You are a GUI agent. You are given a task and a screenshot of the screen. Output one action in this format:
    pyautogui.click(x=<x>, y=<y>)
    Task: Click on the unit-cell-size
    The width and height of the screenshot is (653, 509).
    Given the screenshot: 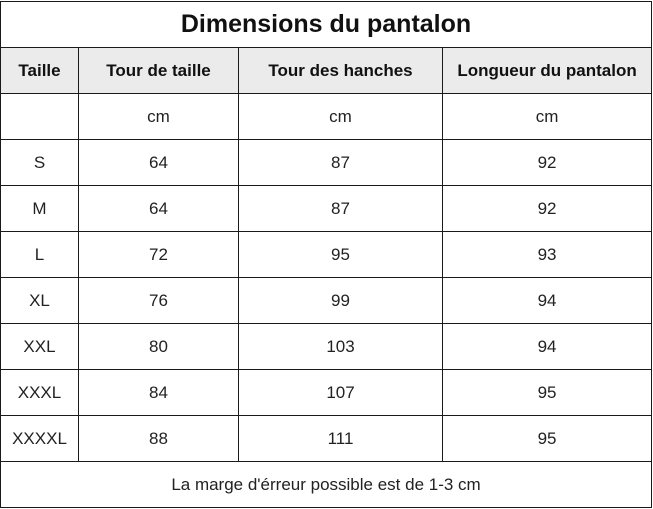 What is the action you would take?
    pyautogui.click(x=39, y=116)
    